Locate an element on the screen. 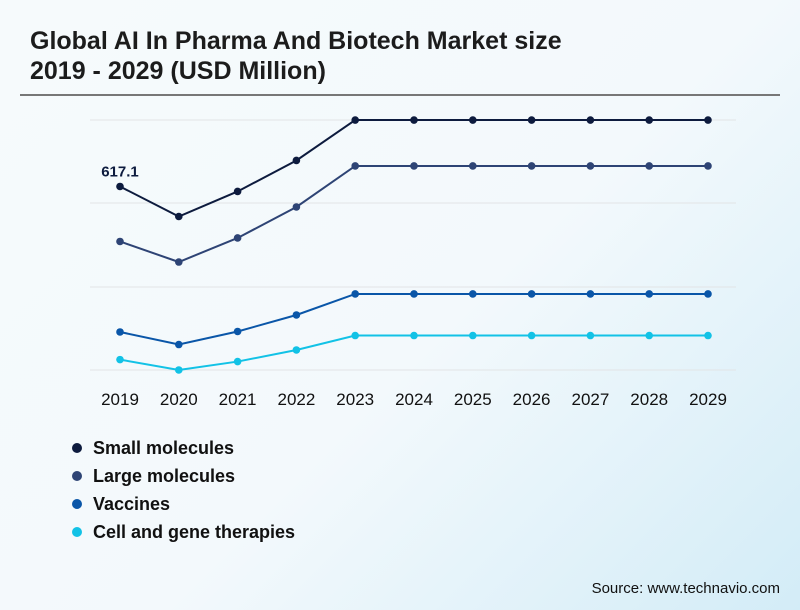 This screenshot has width=800, height=610. title-divider is located at coordinates (400, 95).